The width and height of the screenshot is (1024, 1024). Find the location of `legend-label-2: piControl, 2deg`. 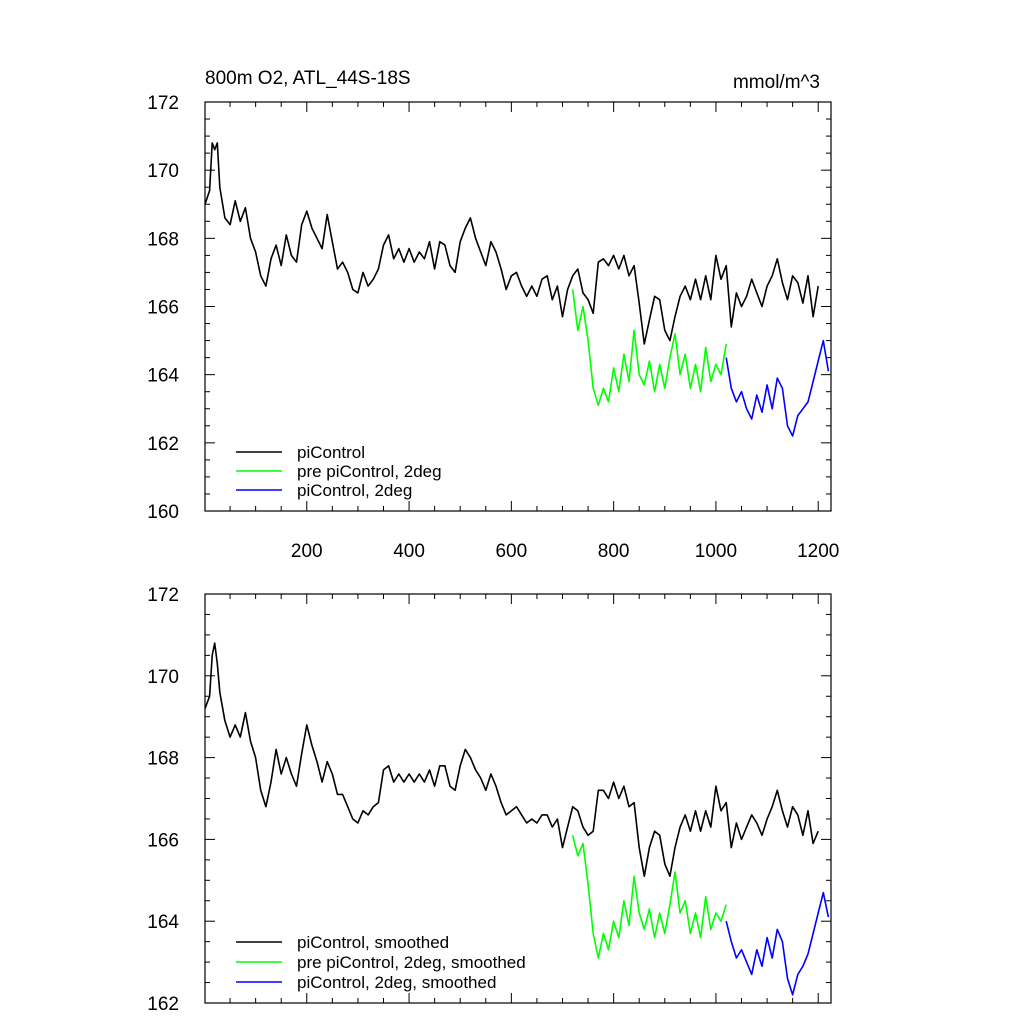

legend-label-2: piControl, 2deg is located at coordinates (354, 490).